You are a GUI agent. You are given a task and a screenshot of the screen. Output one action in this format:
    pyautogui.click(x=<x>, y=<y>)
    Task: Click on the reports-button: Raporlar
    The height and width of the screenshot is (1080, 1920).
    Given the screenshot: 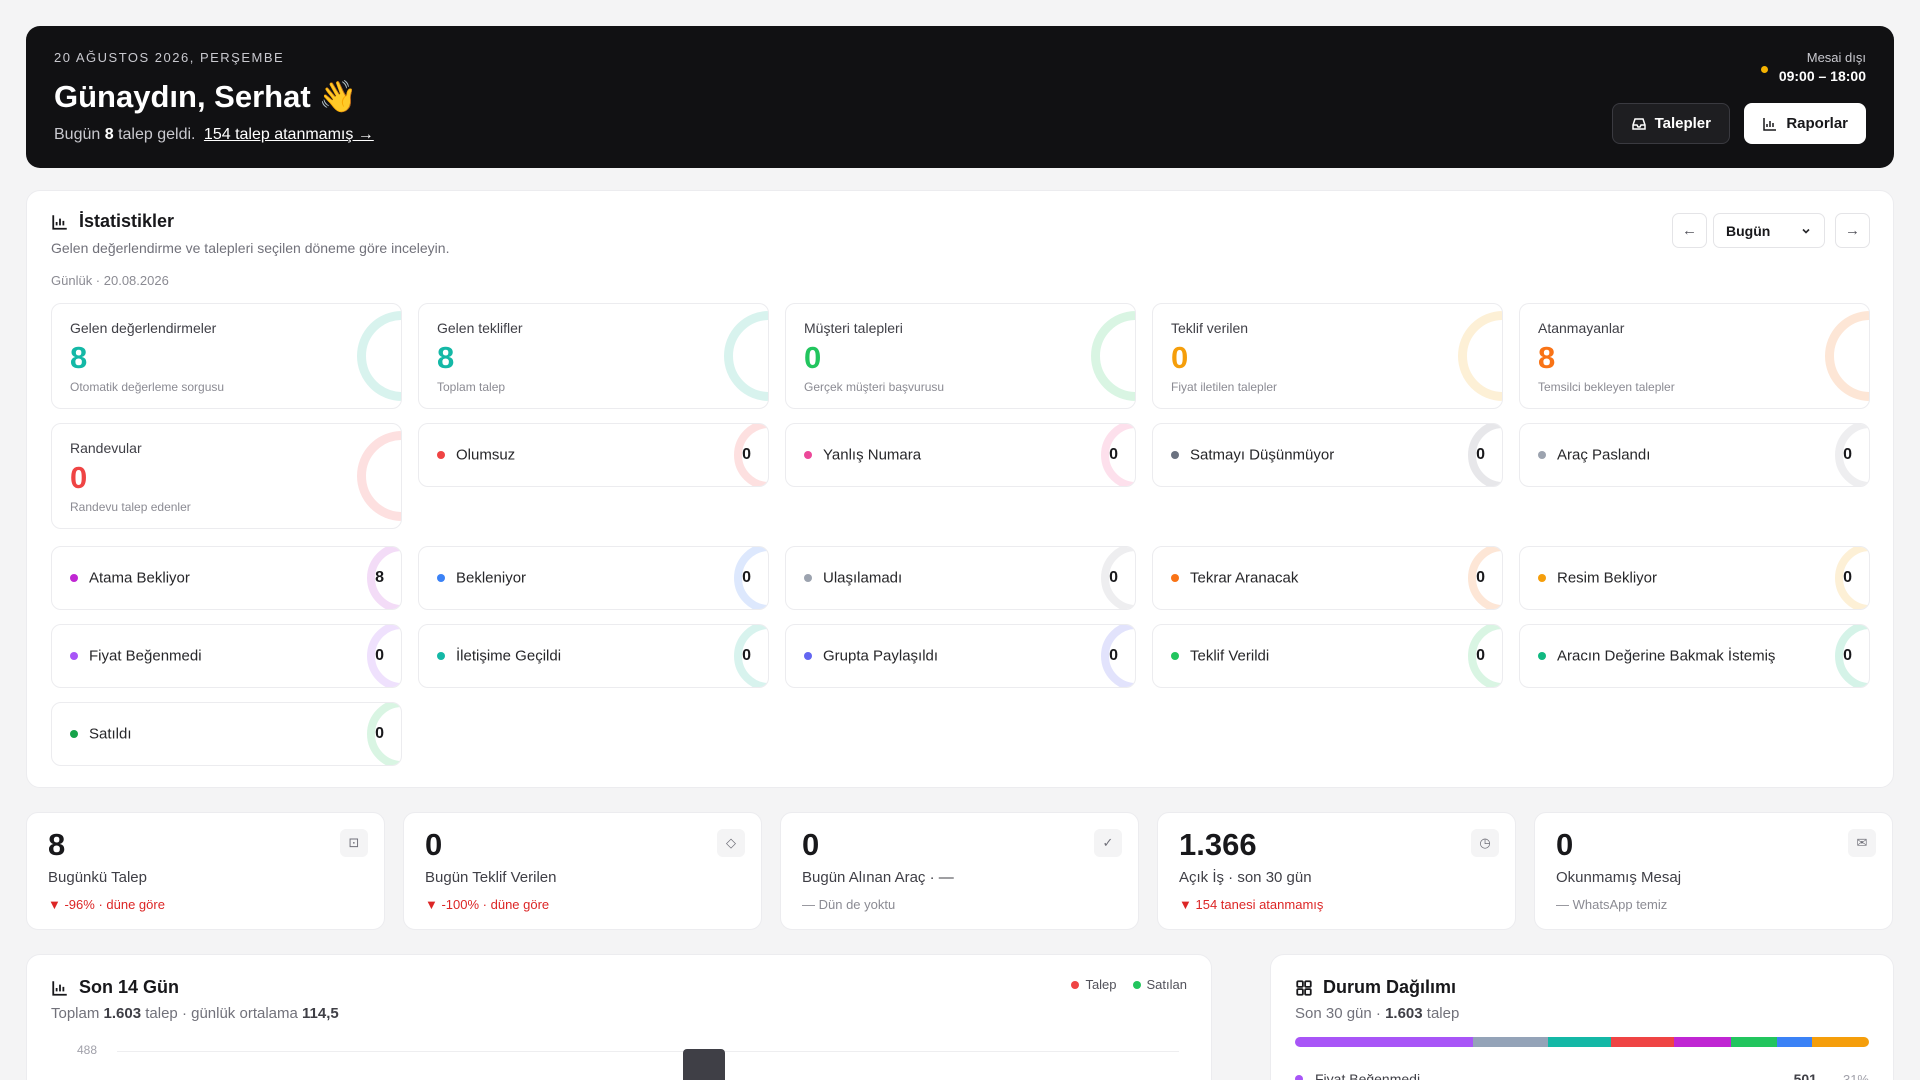 What is the action you would take?
    pyautogui.click(x=1805, y=123)
    